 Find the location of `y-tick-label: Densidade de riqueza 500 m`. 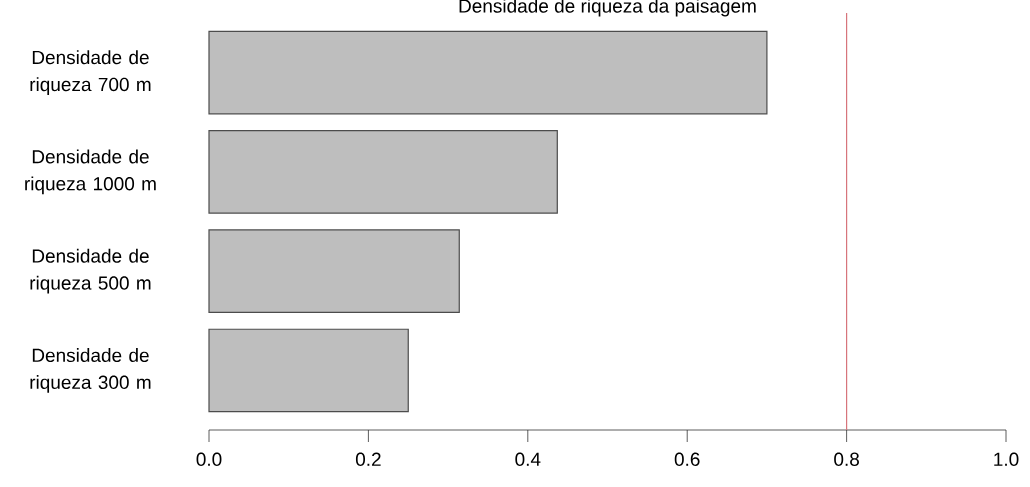

y-tick-label: Densidade de riqueza 500 m is located at coordinates (90, 271).